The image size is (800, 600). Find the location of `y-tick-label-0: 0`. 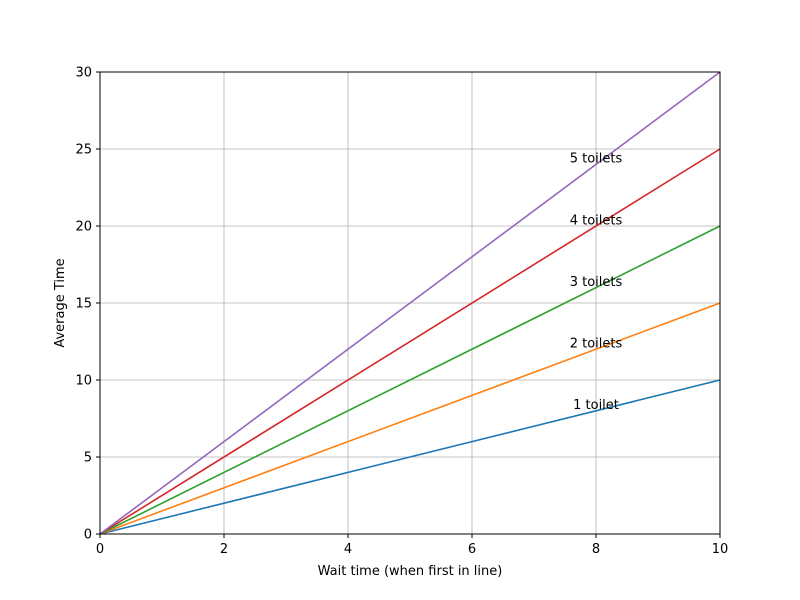

y-tick-label-0: 0 is located at coordinates (88, 535).